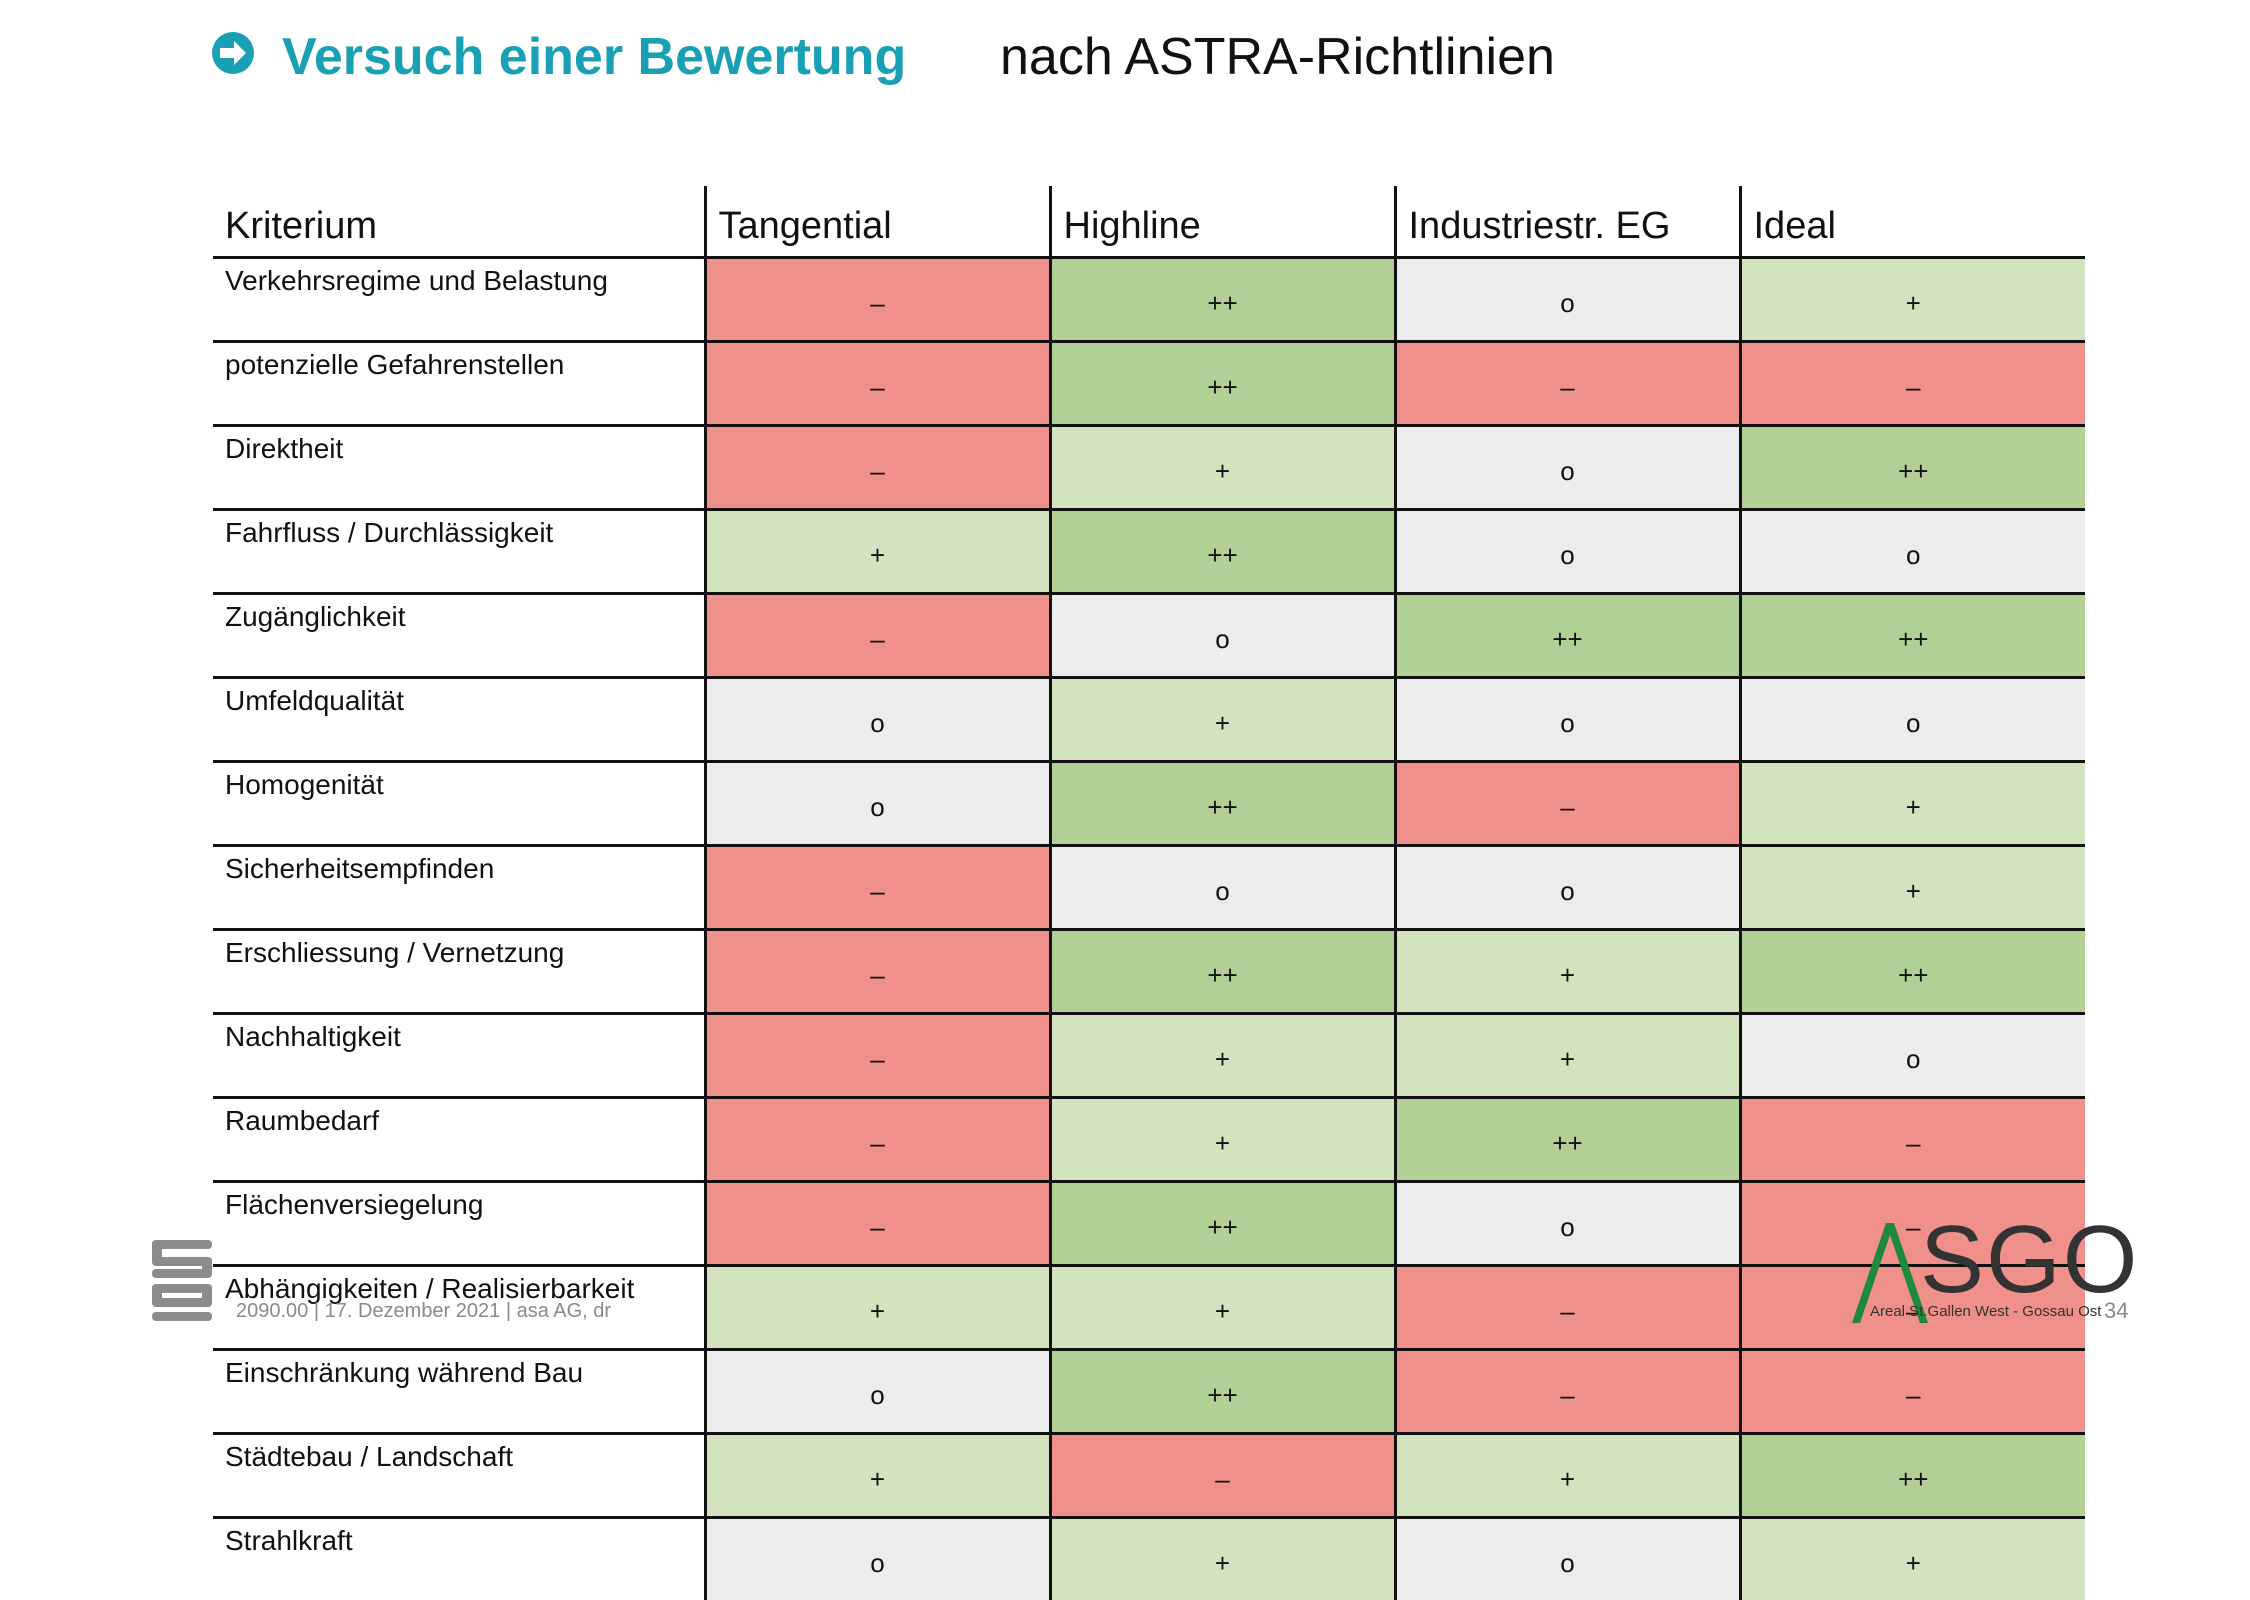 Image resolution: width=2250 pixels, height=1600 pixels. What do you see at coordinates (459, 552) in the screenshot?
I see `criterion-label: Fahrfluss / Durchlässigkeit` at bounding box center [459, 552].